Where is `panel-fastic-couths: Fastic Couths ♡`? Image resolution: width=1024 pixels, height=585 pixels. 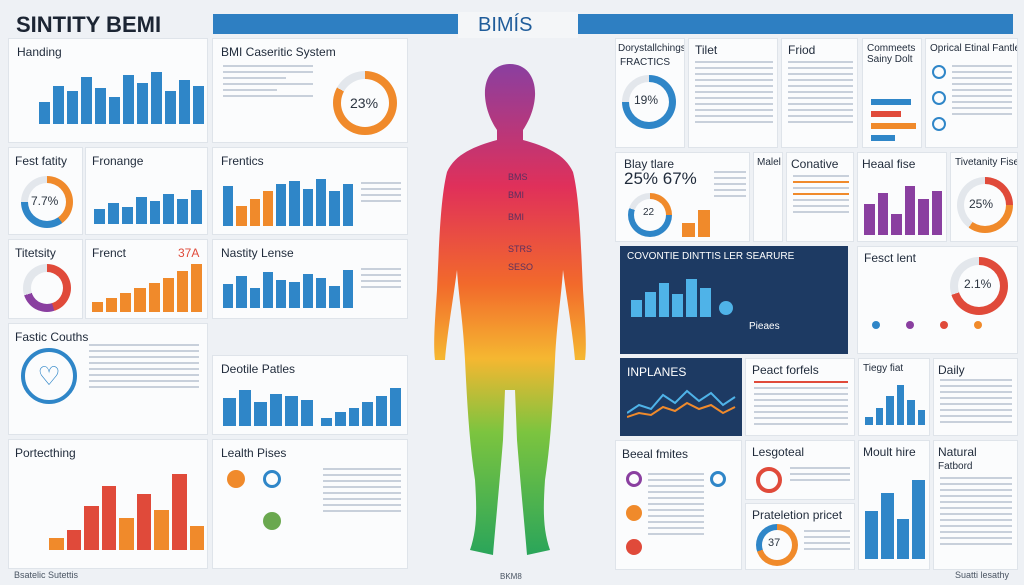
panel-fastic-couths: Fastic Couths ♡ is located at coordinates (108, 379).